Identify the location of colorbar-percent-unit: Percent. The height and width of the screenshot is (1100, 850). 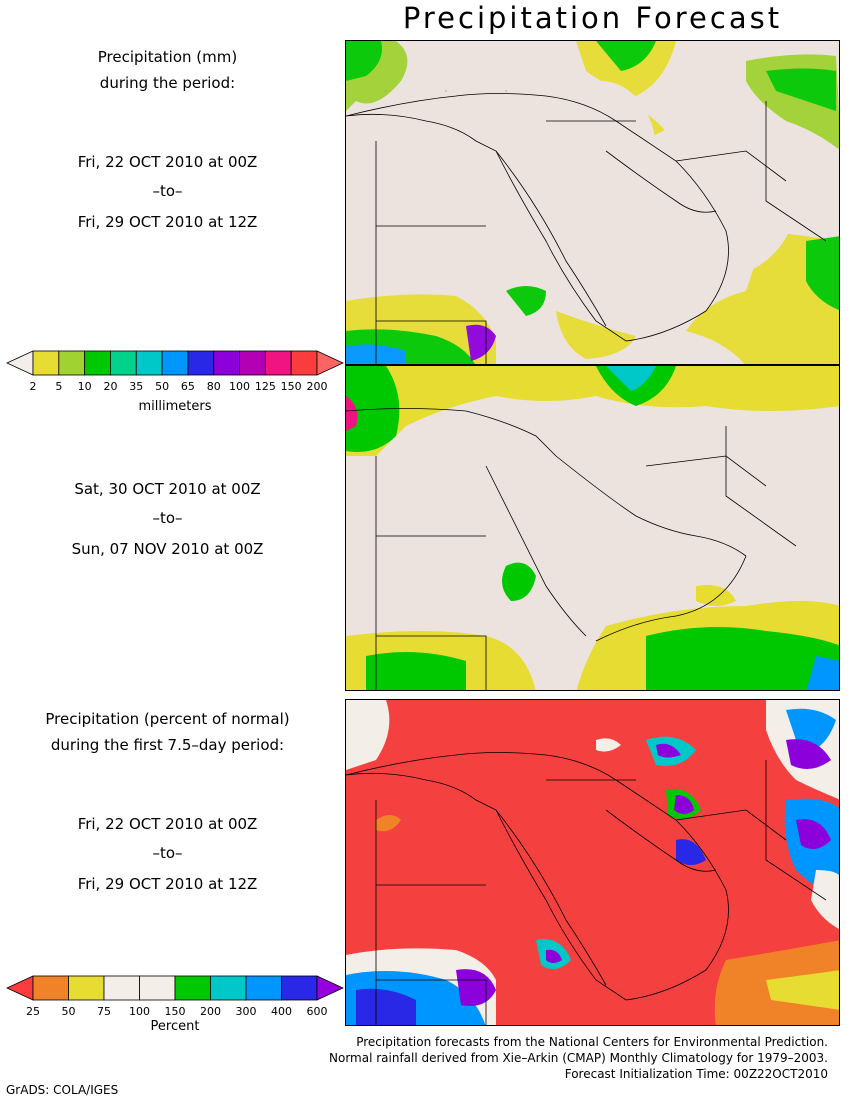
(175, 1026).